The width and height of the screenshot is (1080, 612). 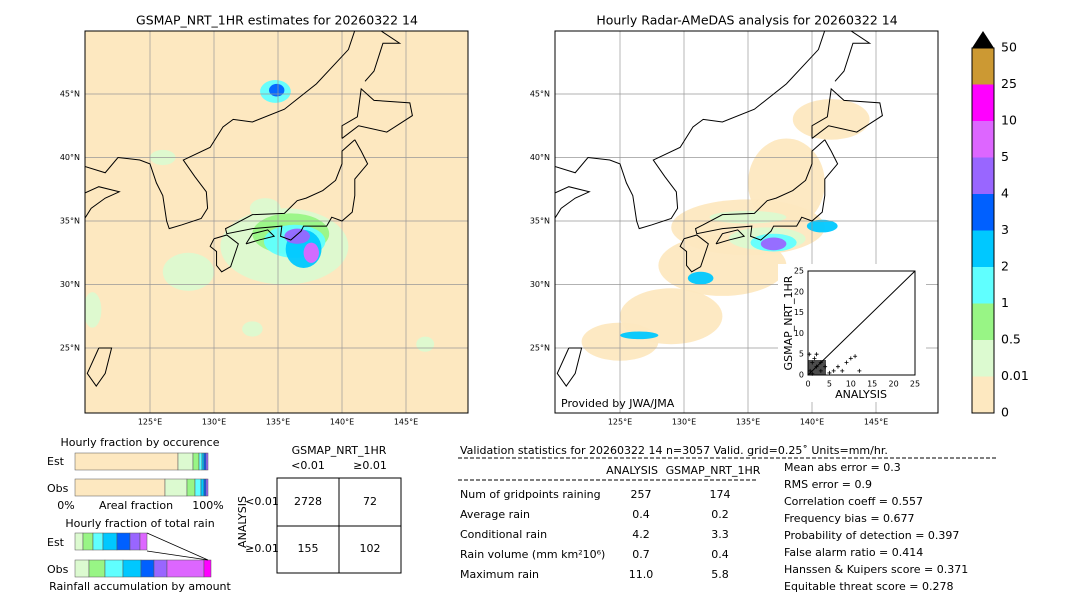 I want to click on colorbar-label: 0.01, so click(x=1015, y=375).